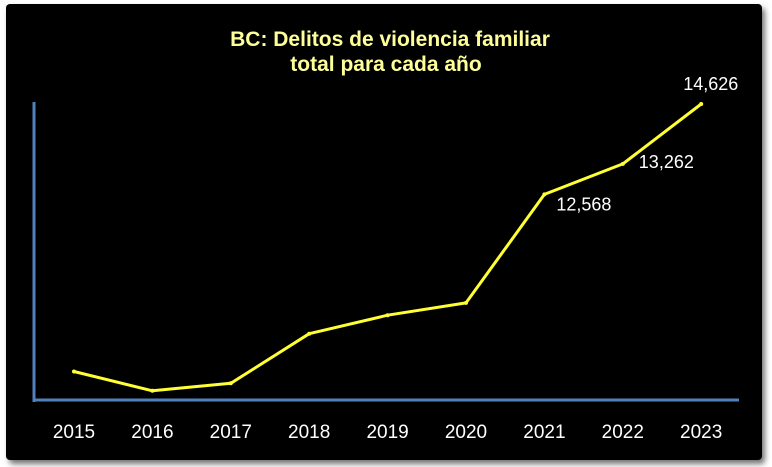 This screenshot has height=467, width=772. I want to click on data-point-2020, so click(466, 302).